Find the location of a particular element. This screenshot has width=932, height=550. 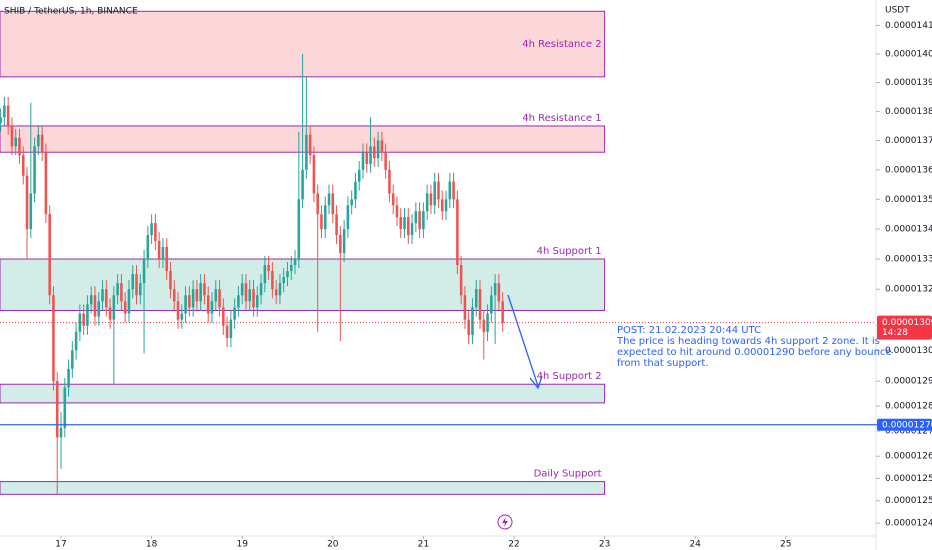

y-tick-label: 0.00001274 is located at coordinates (908, 432).